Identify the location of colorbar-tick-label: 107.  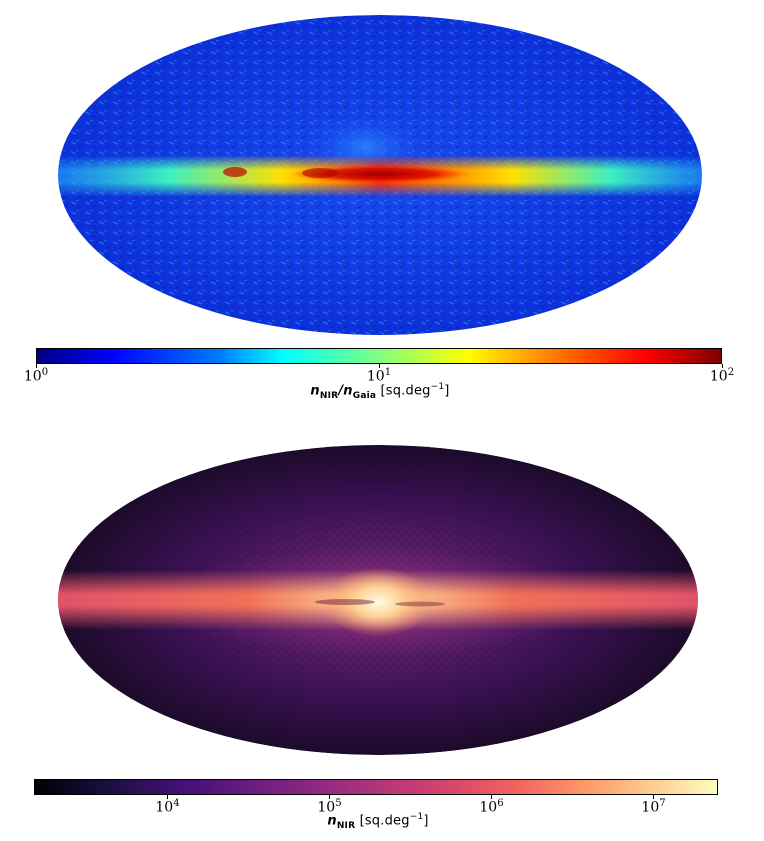
(653, 807).